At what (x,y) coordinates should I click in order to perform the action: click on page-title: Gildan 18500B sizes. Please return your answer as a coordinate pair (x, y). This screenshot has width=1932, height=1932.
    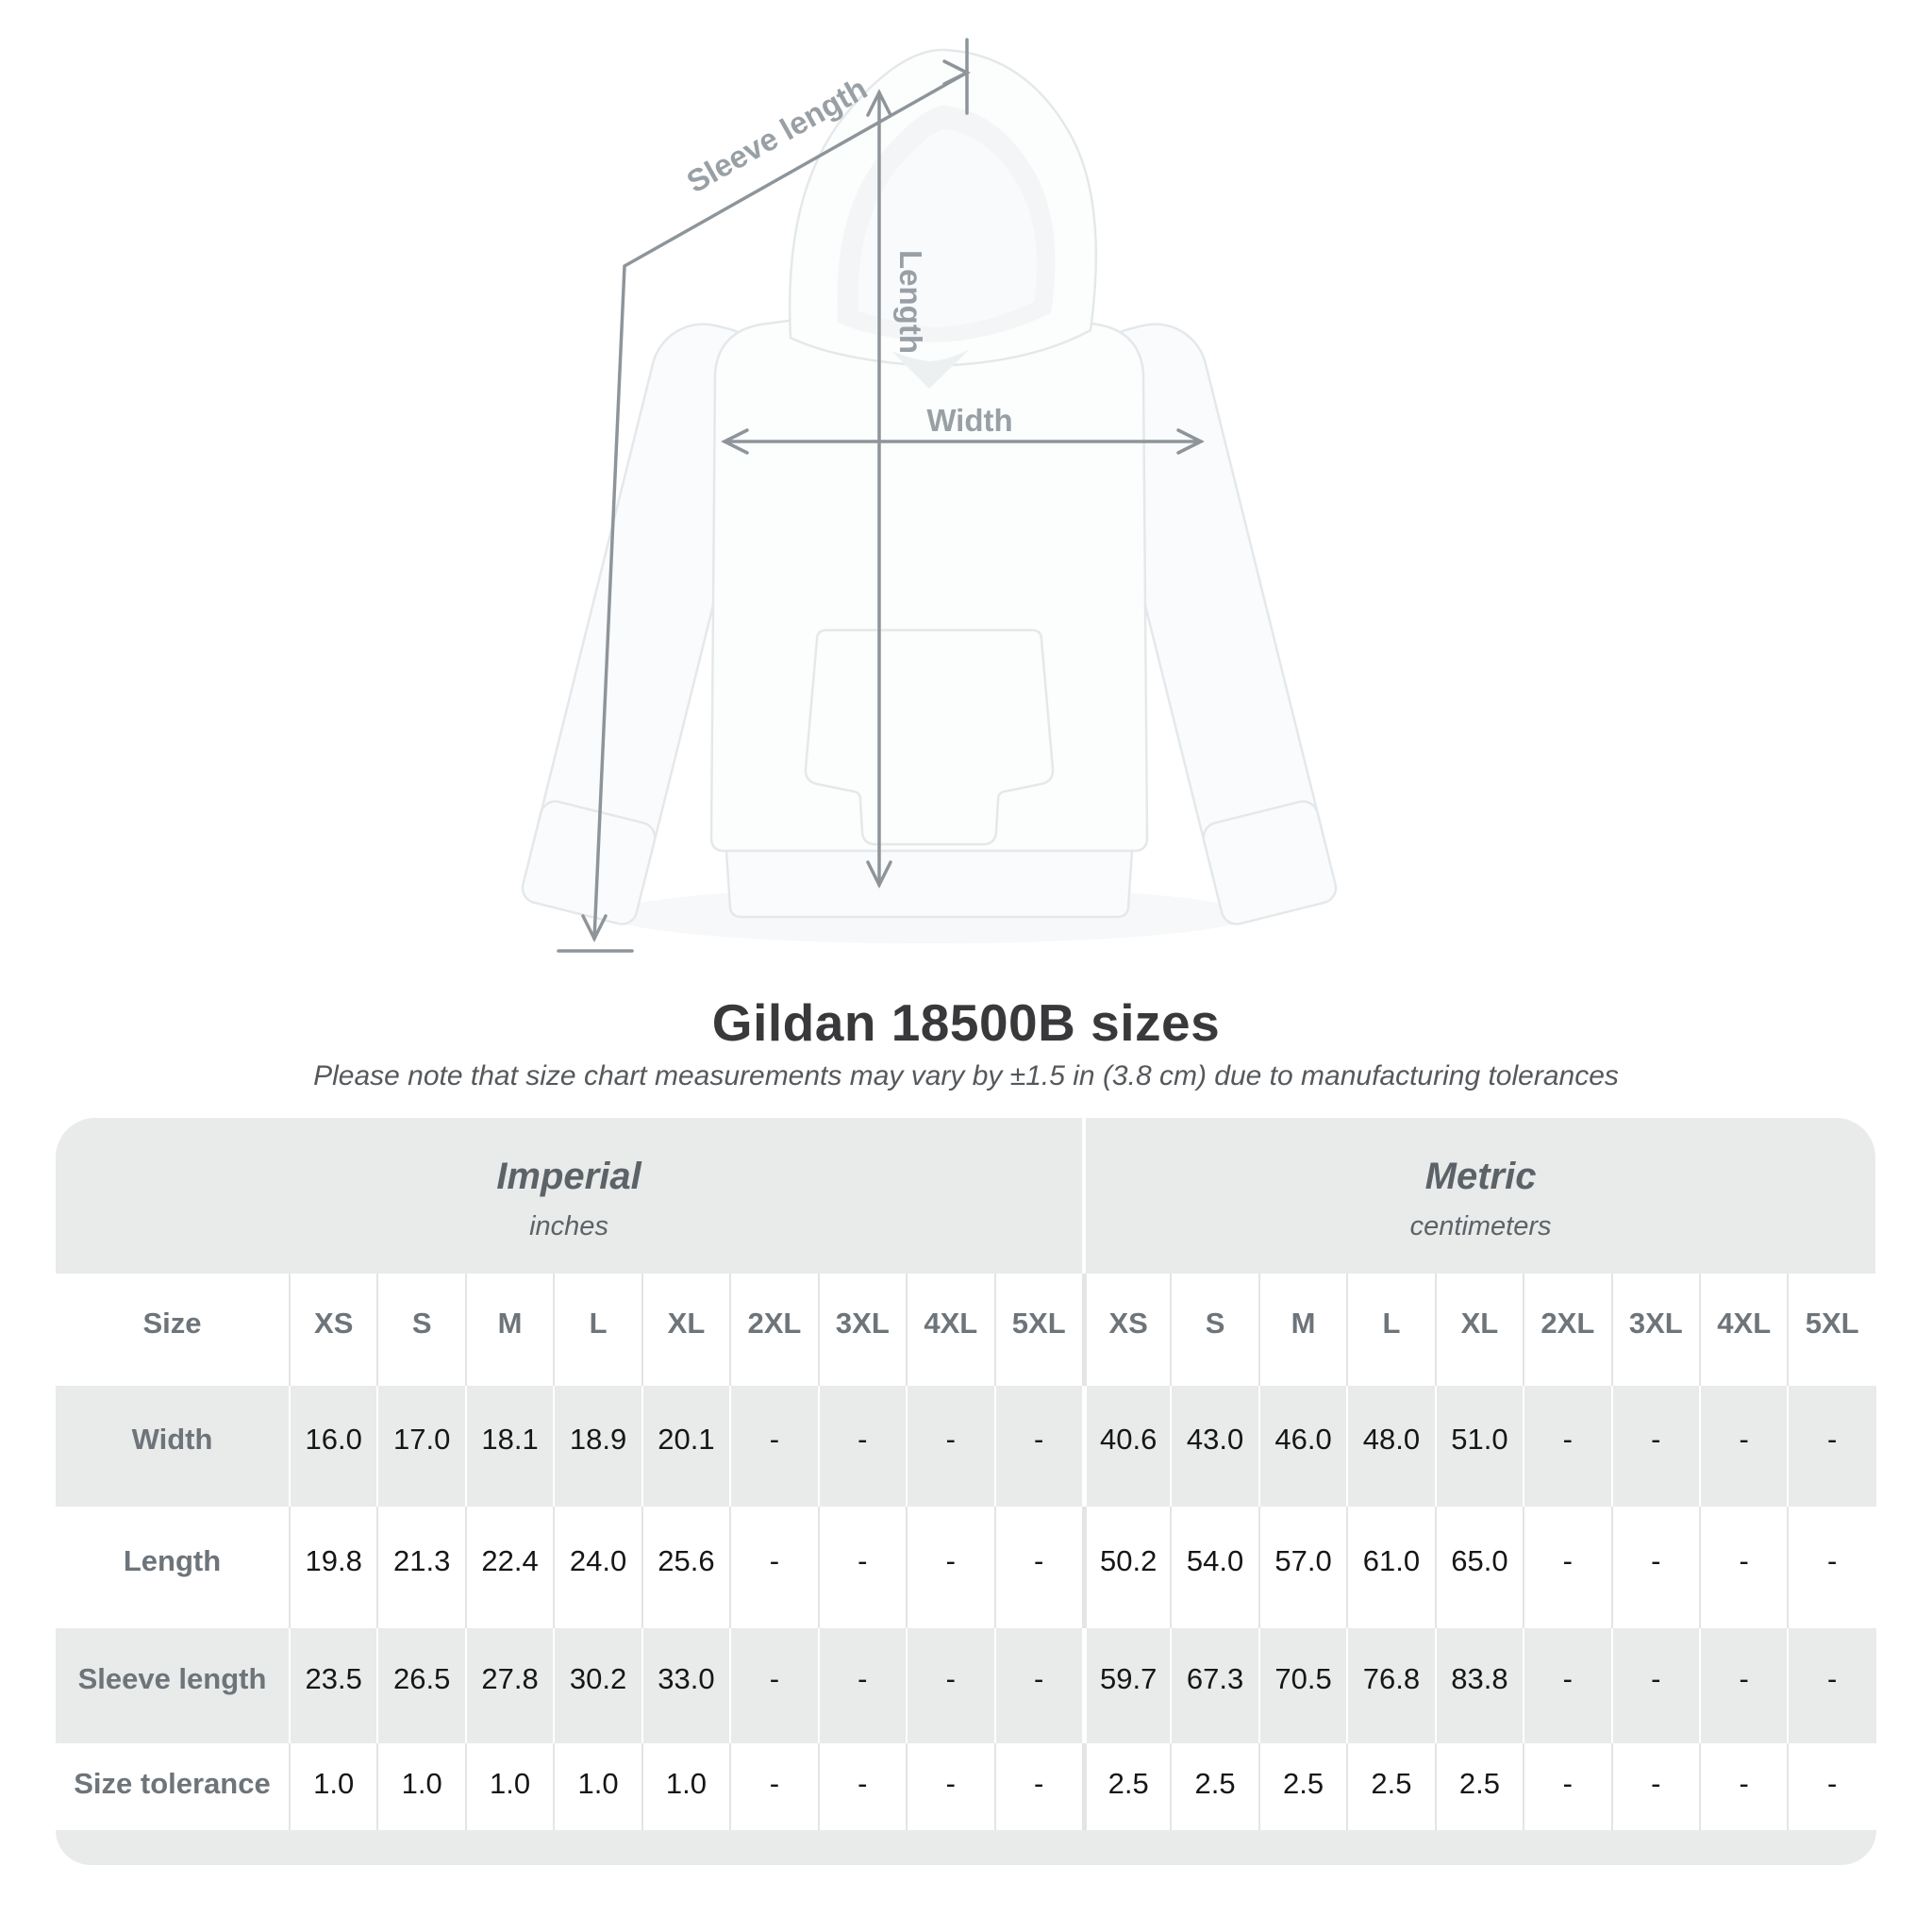
    Looking at the image, I should click on (966, 1023).